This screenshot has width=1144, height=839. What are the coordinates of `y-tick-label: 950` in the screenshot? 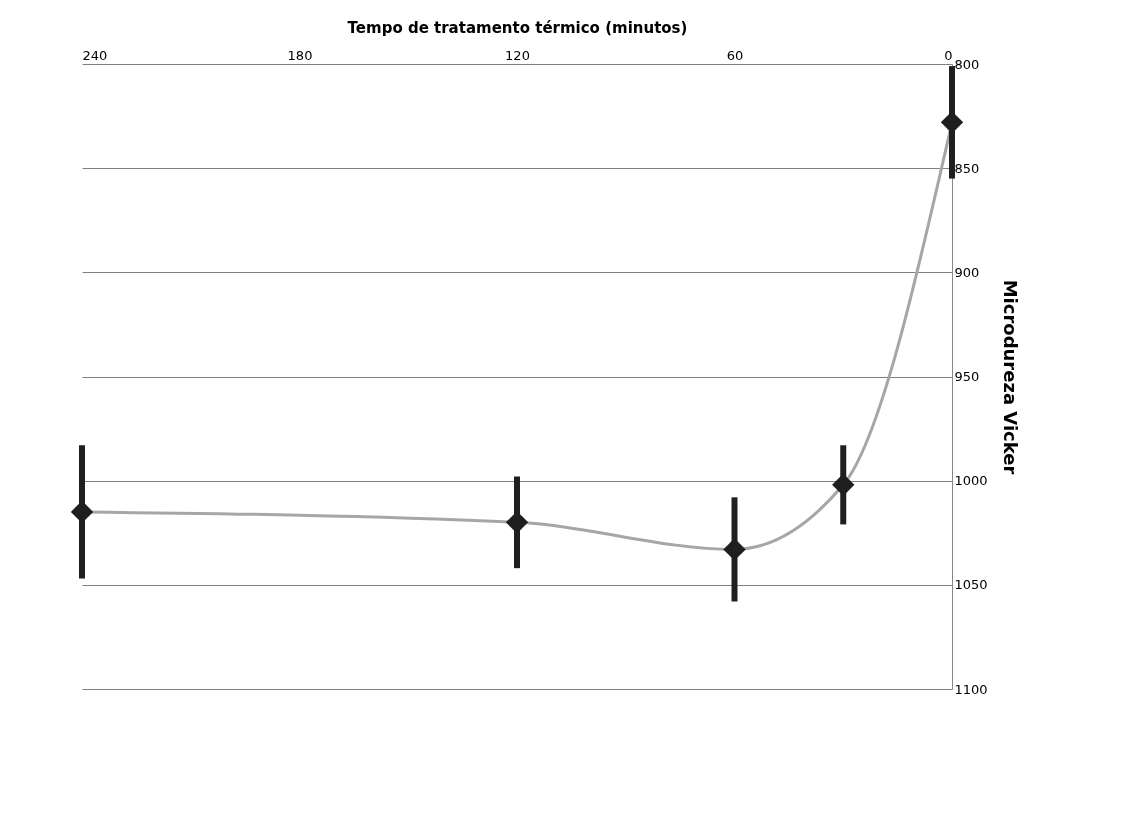 It's located at (967, 376).